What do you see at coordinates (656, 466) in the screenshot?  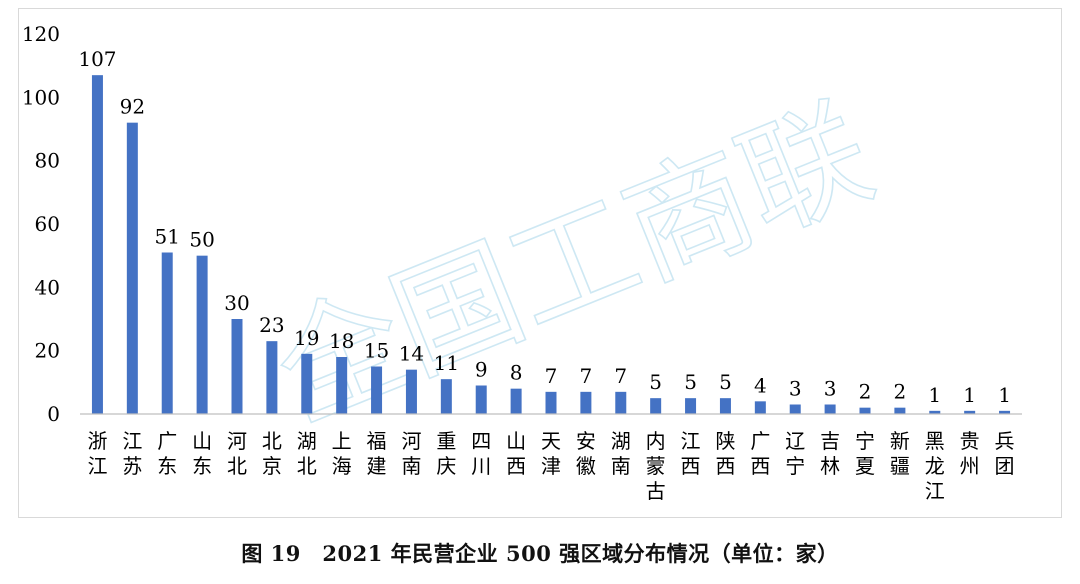 I see `category-label: 蒙` at bounding box center [656, 466].